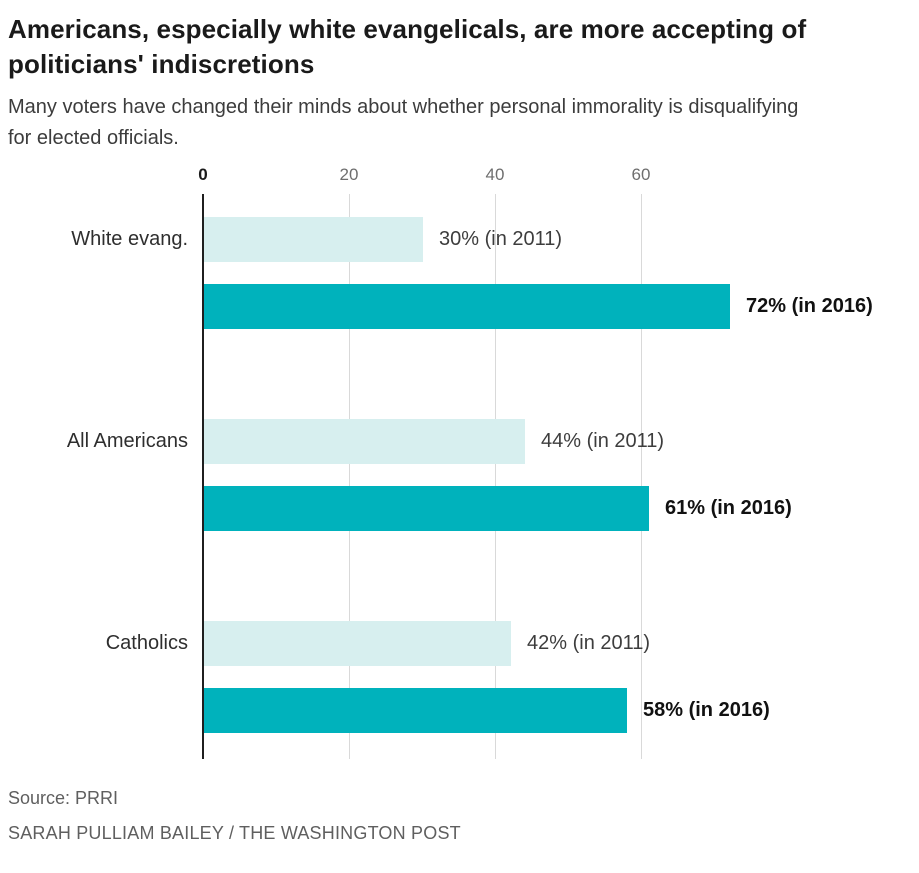 This screenshot has height=873, width=919. I want to click on axis-baseline, so click(203, 477).